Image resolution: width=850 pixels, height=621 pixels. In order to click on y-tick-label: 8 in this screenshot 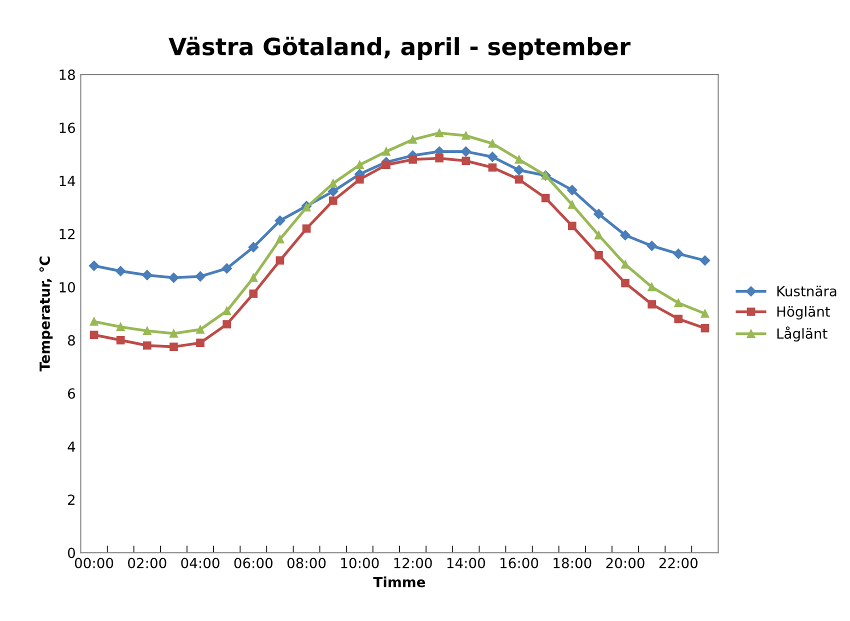, I will do `click(71, 340)`.